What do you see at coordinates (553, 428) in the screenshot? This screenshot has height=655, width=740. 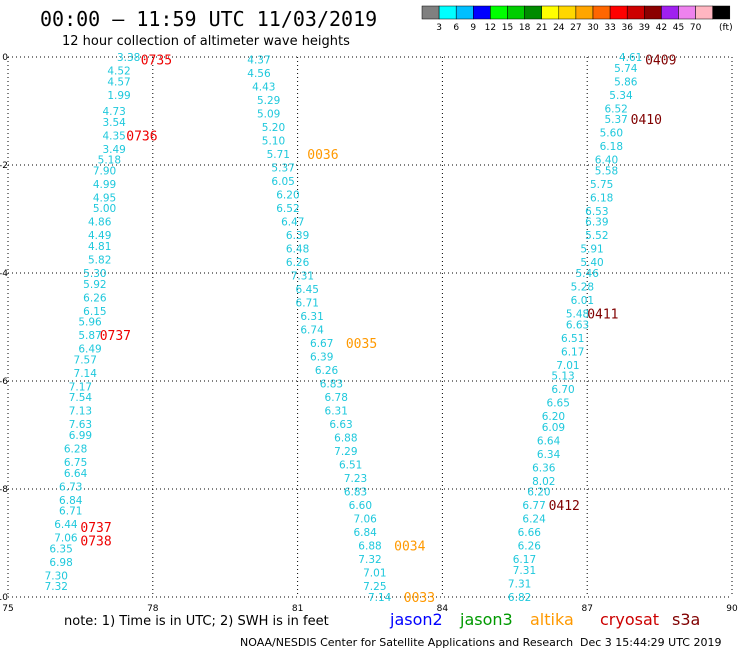 I see `wave-height-value: 6.09` at bounding box center [553, 428].